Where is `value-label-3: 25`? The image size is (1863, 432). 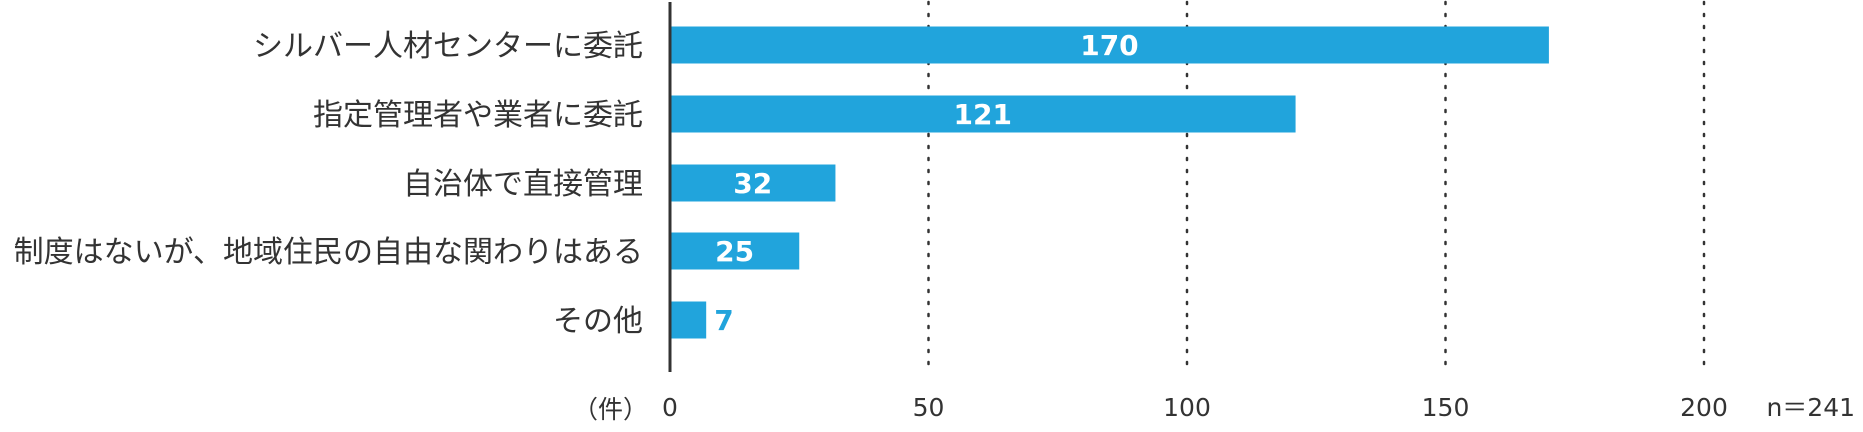
value-label-3: 25 is located at coordinates (734, 251).